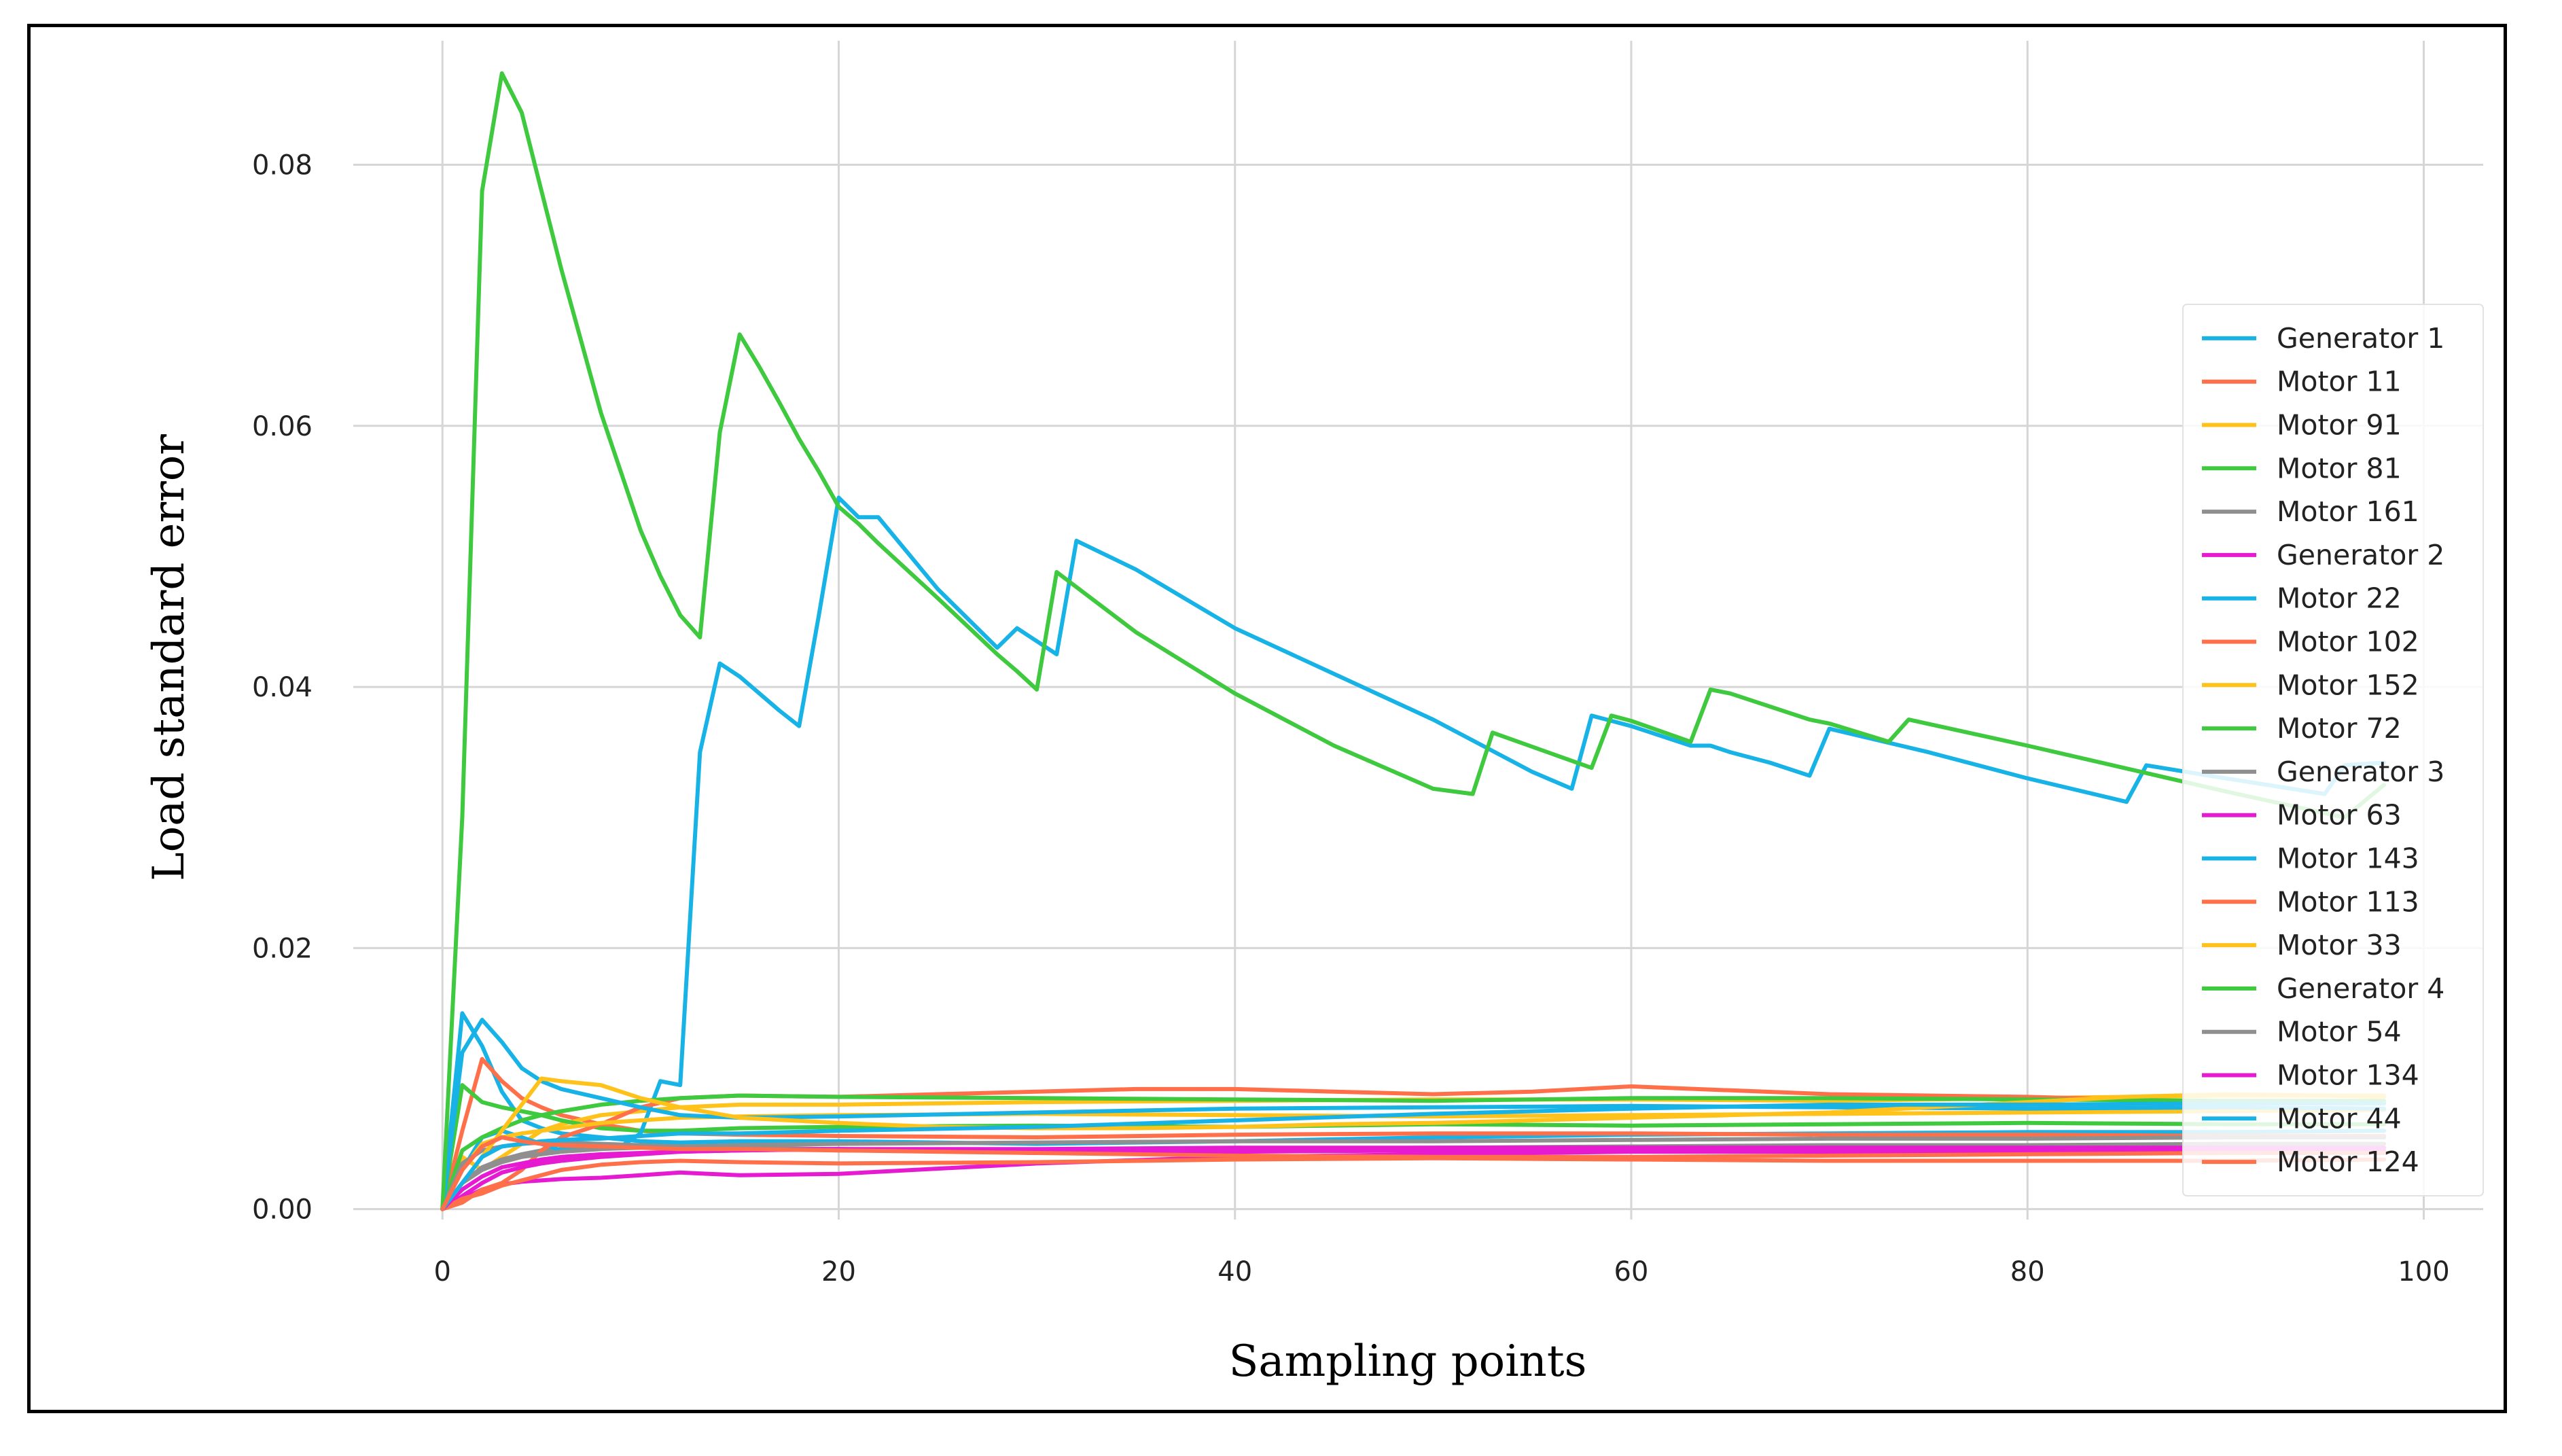 The height and width of the screenshot is (1456, 2562). Describe the element at coordinates (1408, 1362) in the screenshot. I see `x-axis-label: Sampling points` at that location.